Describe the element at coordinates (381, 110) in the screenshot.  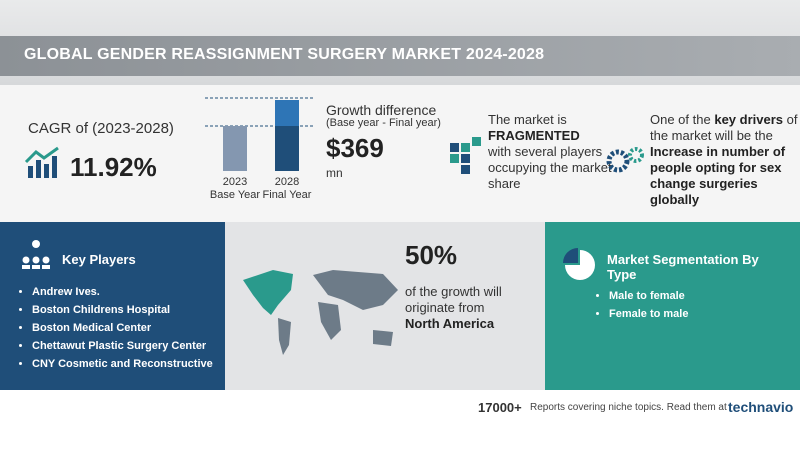
I see `growth-heading: Growth difference` at that location.